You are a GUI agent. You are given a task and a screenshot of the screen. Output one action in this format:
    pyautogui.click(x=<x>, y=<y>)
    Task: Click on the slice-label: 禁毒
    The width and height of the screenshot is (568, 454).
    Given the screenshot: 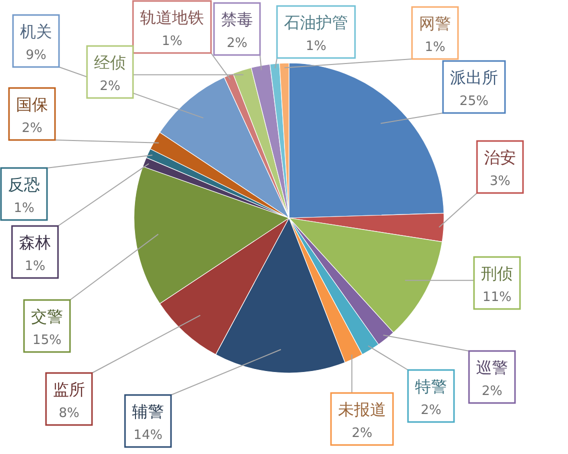 What is the action you would take?
    pyautogui.click(x=237, y=19)
    